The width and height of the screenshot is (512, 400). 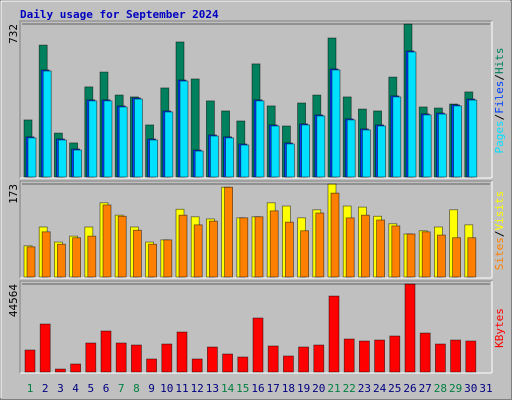 I want to click on x-tick-label: 16, so click(x=257, y=388).